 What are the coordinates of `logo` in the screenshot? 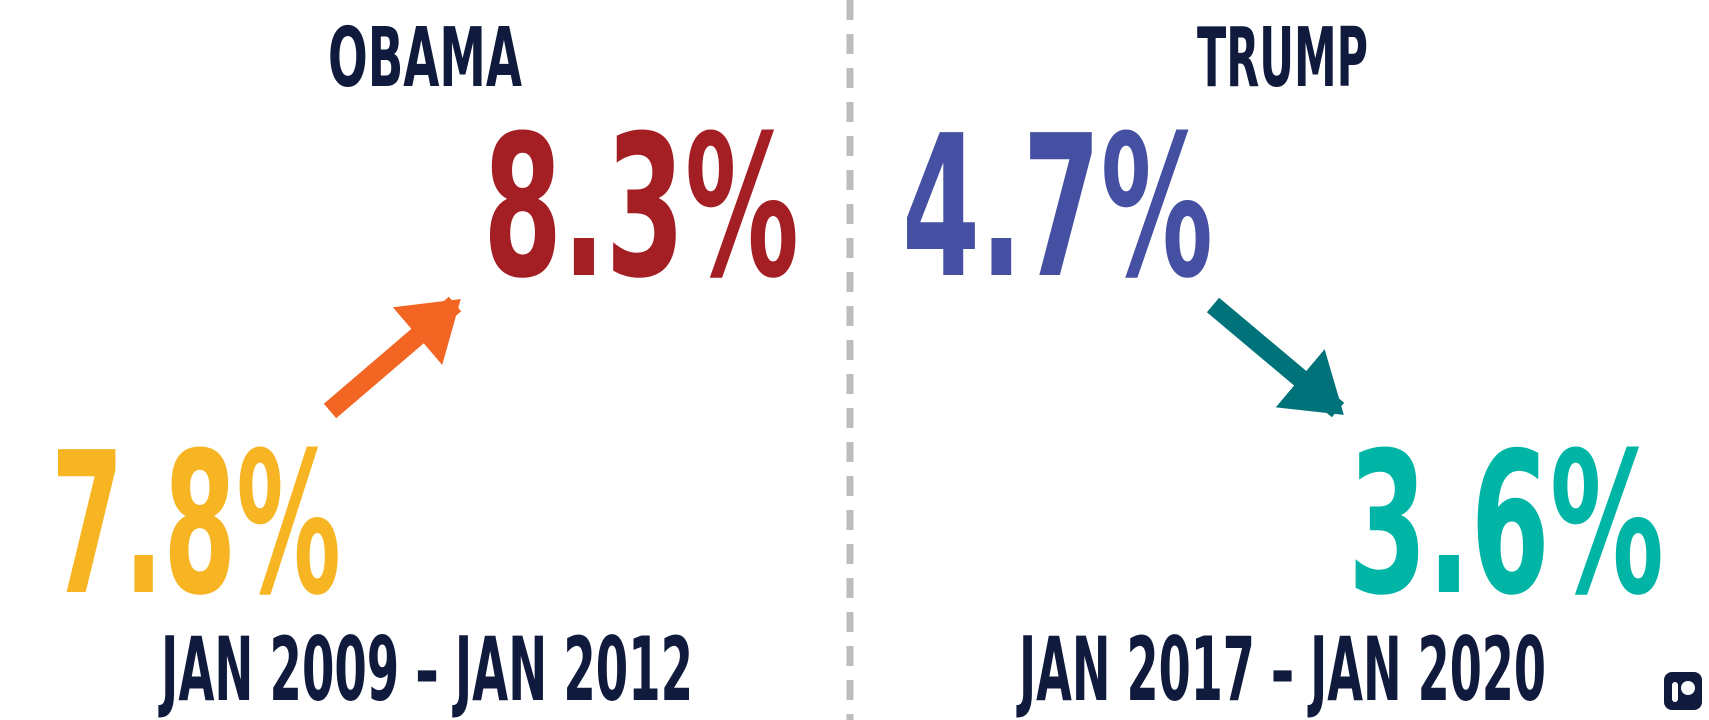 It's located at (1683, 691).